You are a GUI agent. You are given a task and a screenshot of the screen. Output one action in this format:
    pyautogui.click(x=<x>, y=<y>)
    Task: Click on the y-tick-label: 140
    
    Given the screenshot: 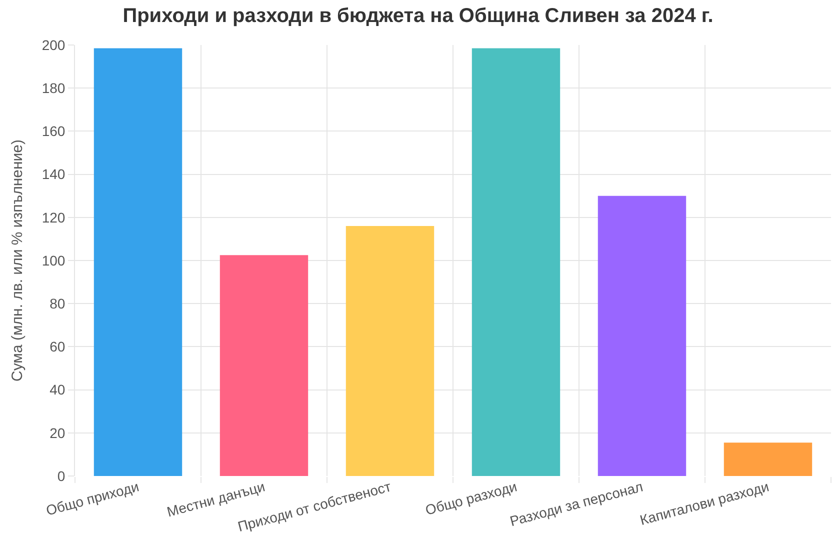 What is the action you would take?
    pyautogui.click(x=54, y=174)
    